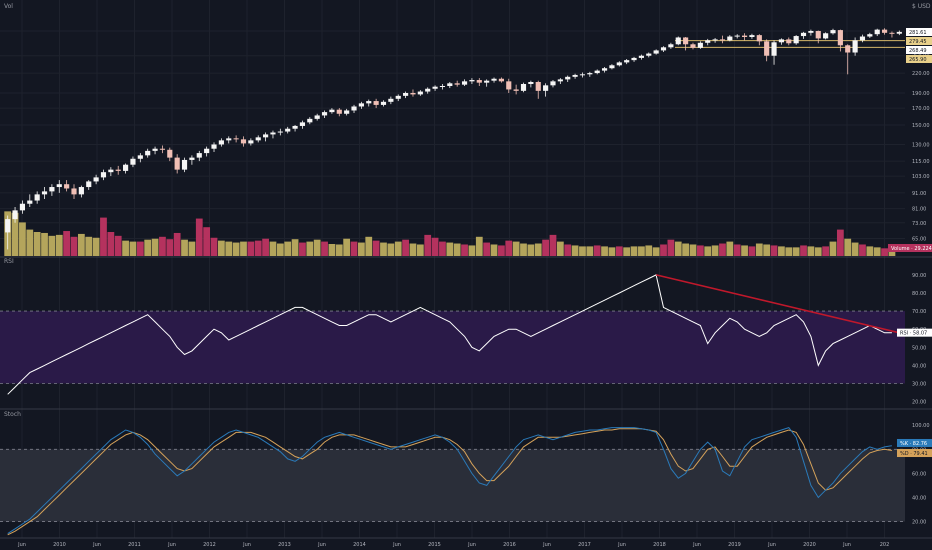 This screenshot has height=550, width=932. Describe the element at coordinates (919, 403) in the screenshot. I see `rsi-tick-label: 20.00` at that location.